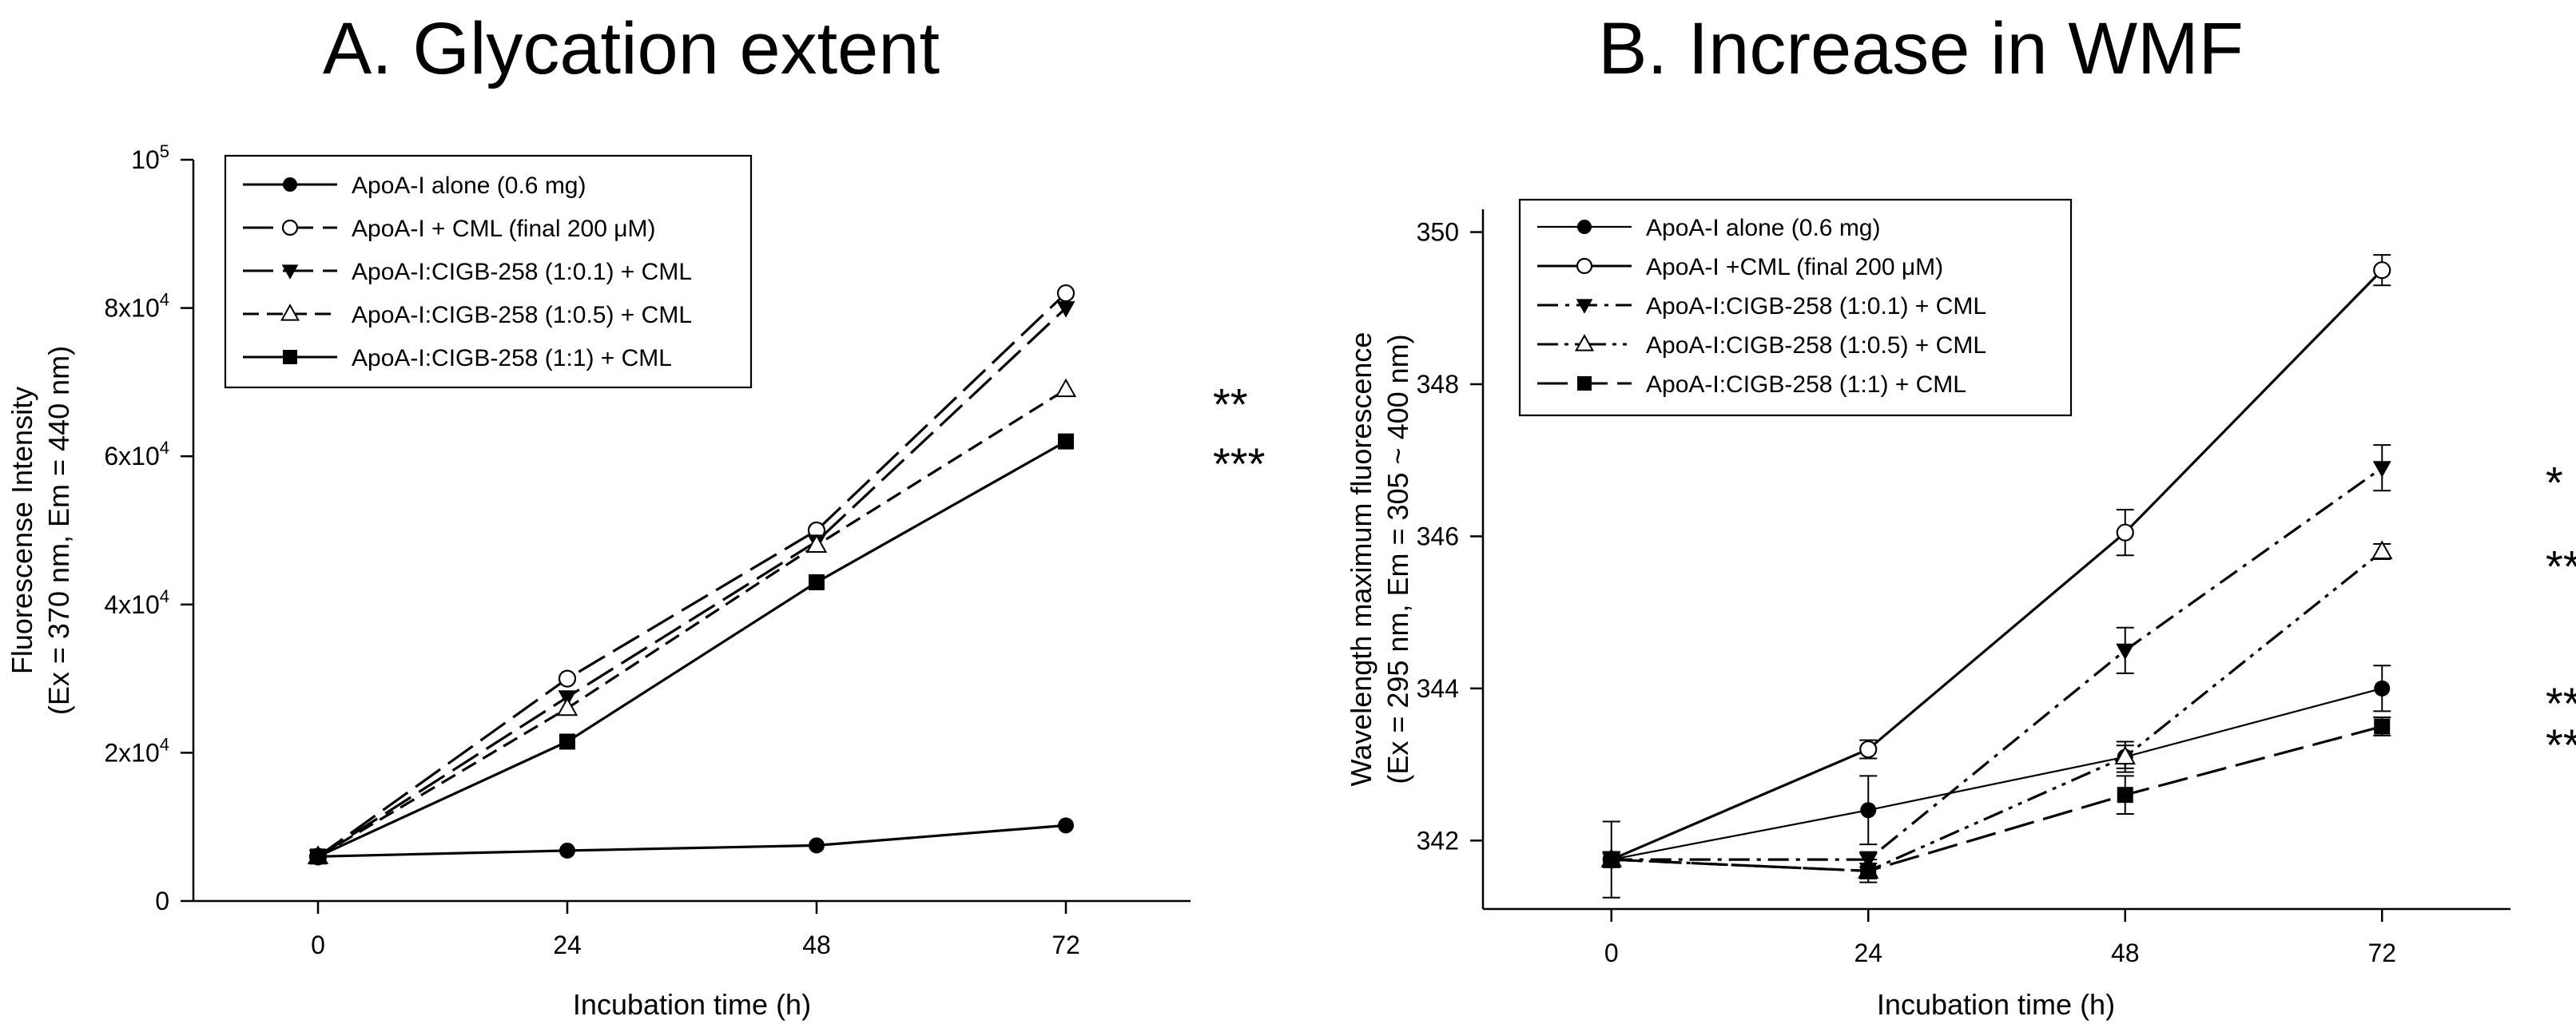  I want to click on legend-item: ApoA-I:CIGB-258 (1:0.5) + CML, so click(1761, 345).